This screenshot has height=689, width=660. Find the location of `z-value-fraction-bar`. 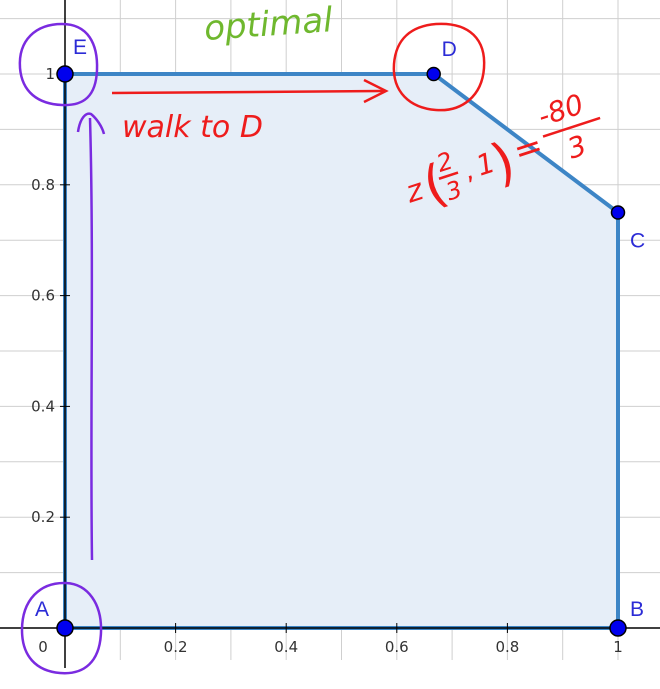

z-value-fraction-bar is located at coordinates (571, 127).